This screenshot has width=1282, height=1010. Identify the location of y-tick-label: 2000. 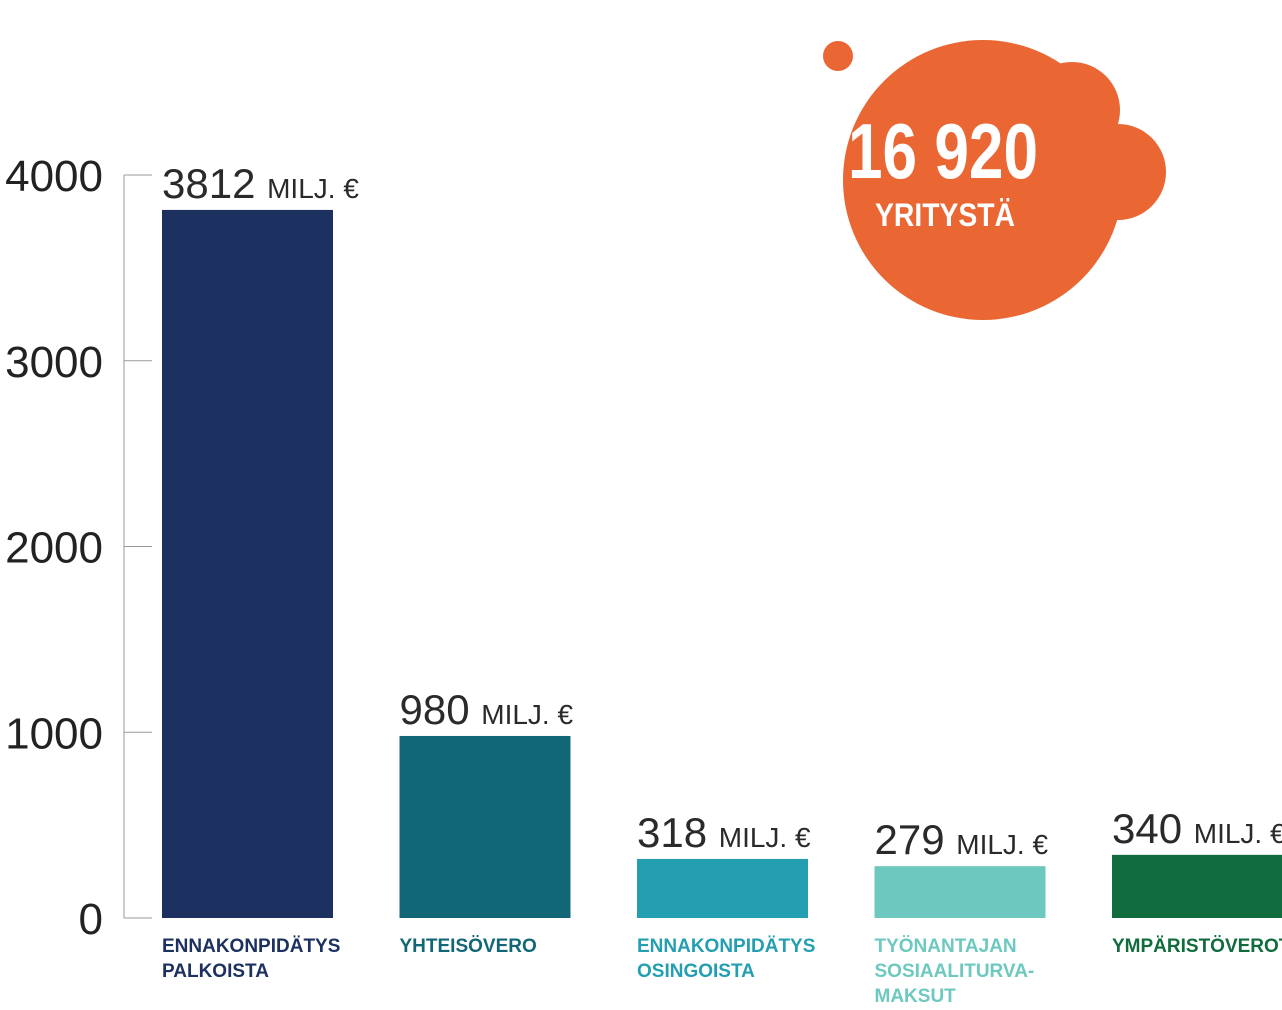
(54, 548).